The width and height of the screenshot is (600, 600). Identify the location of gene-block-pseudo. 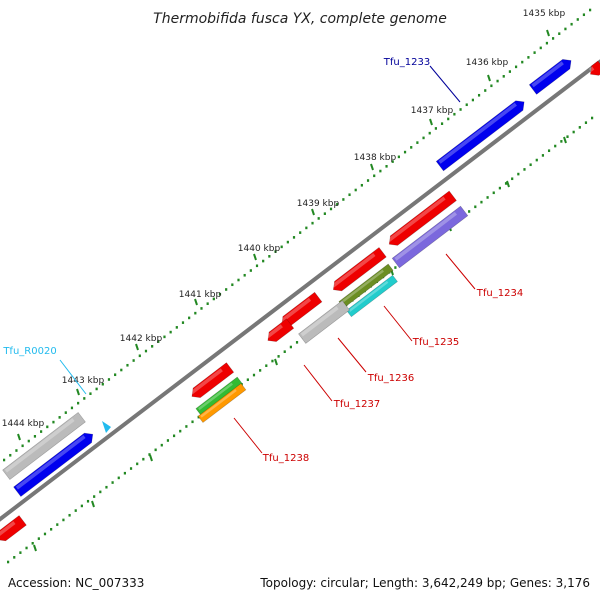
(44, 446).